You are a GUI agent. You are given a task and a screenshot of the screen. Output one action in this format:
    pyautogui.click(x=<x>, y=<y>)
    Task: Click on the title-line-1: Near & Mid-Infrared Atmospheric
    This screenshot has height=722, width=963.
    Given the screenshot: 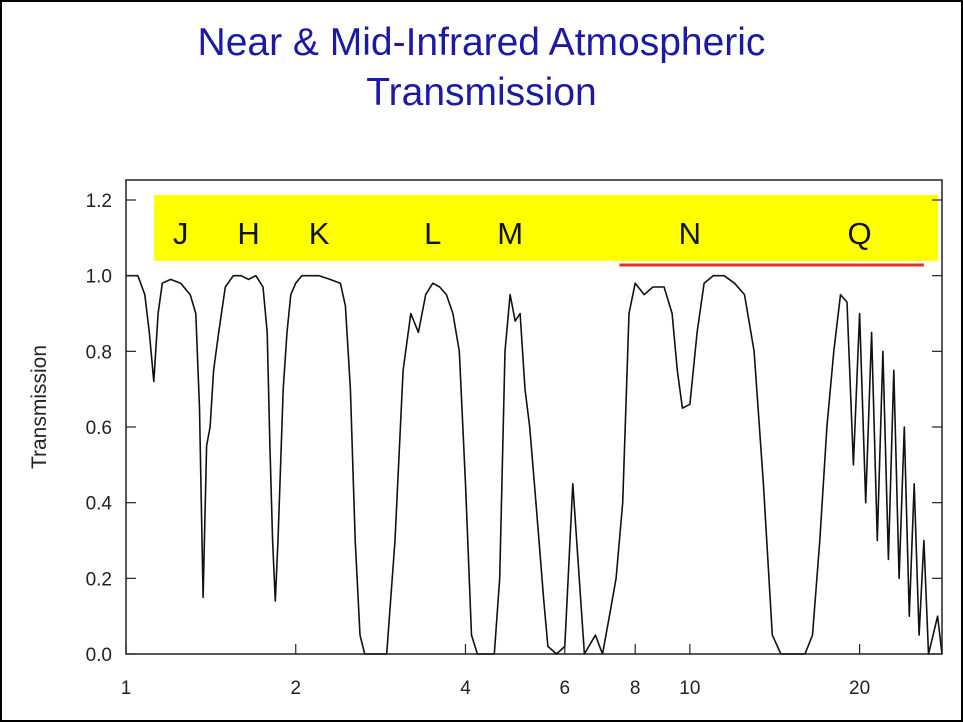 What is the action you would take?
    pyautogui.click(x=481, y=42)
    